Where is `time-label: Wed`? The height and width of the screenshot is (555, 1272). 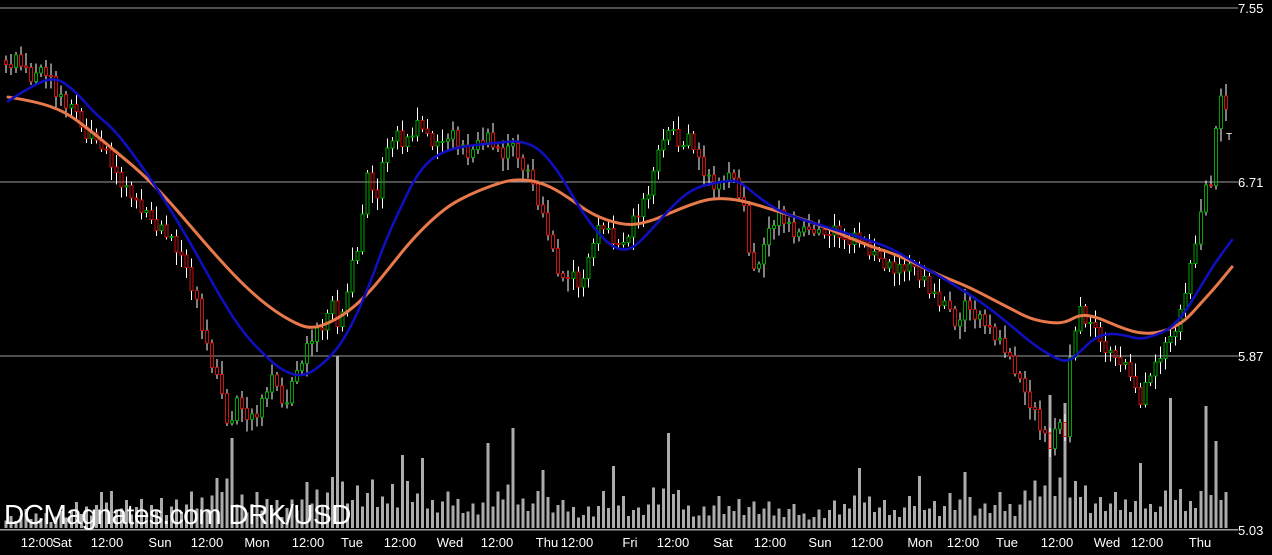
time-label: Wed is located at coordinates (450, 542).